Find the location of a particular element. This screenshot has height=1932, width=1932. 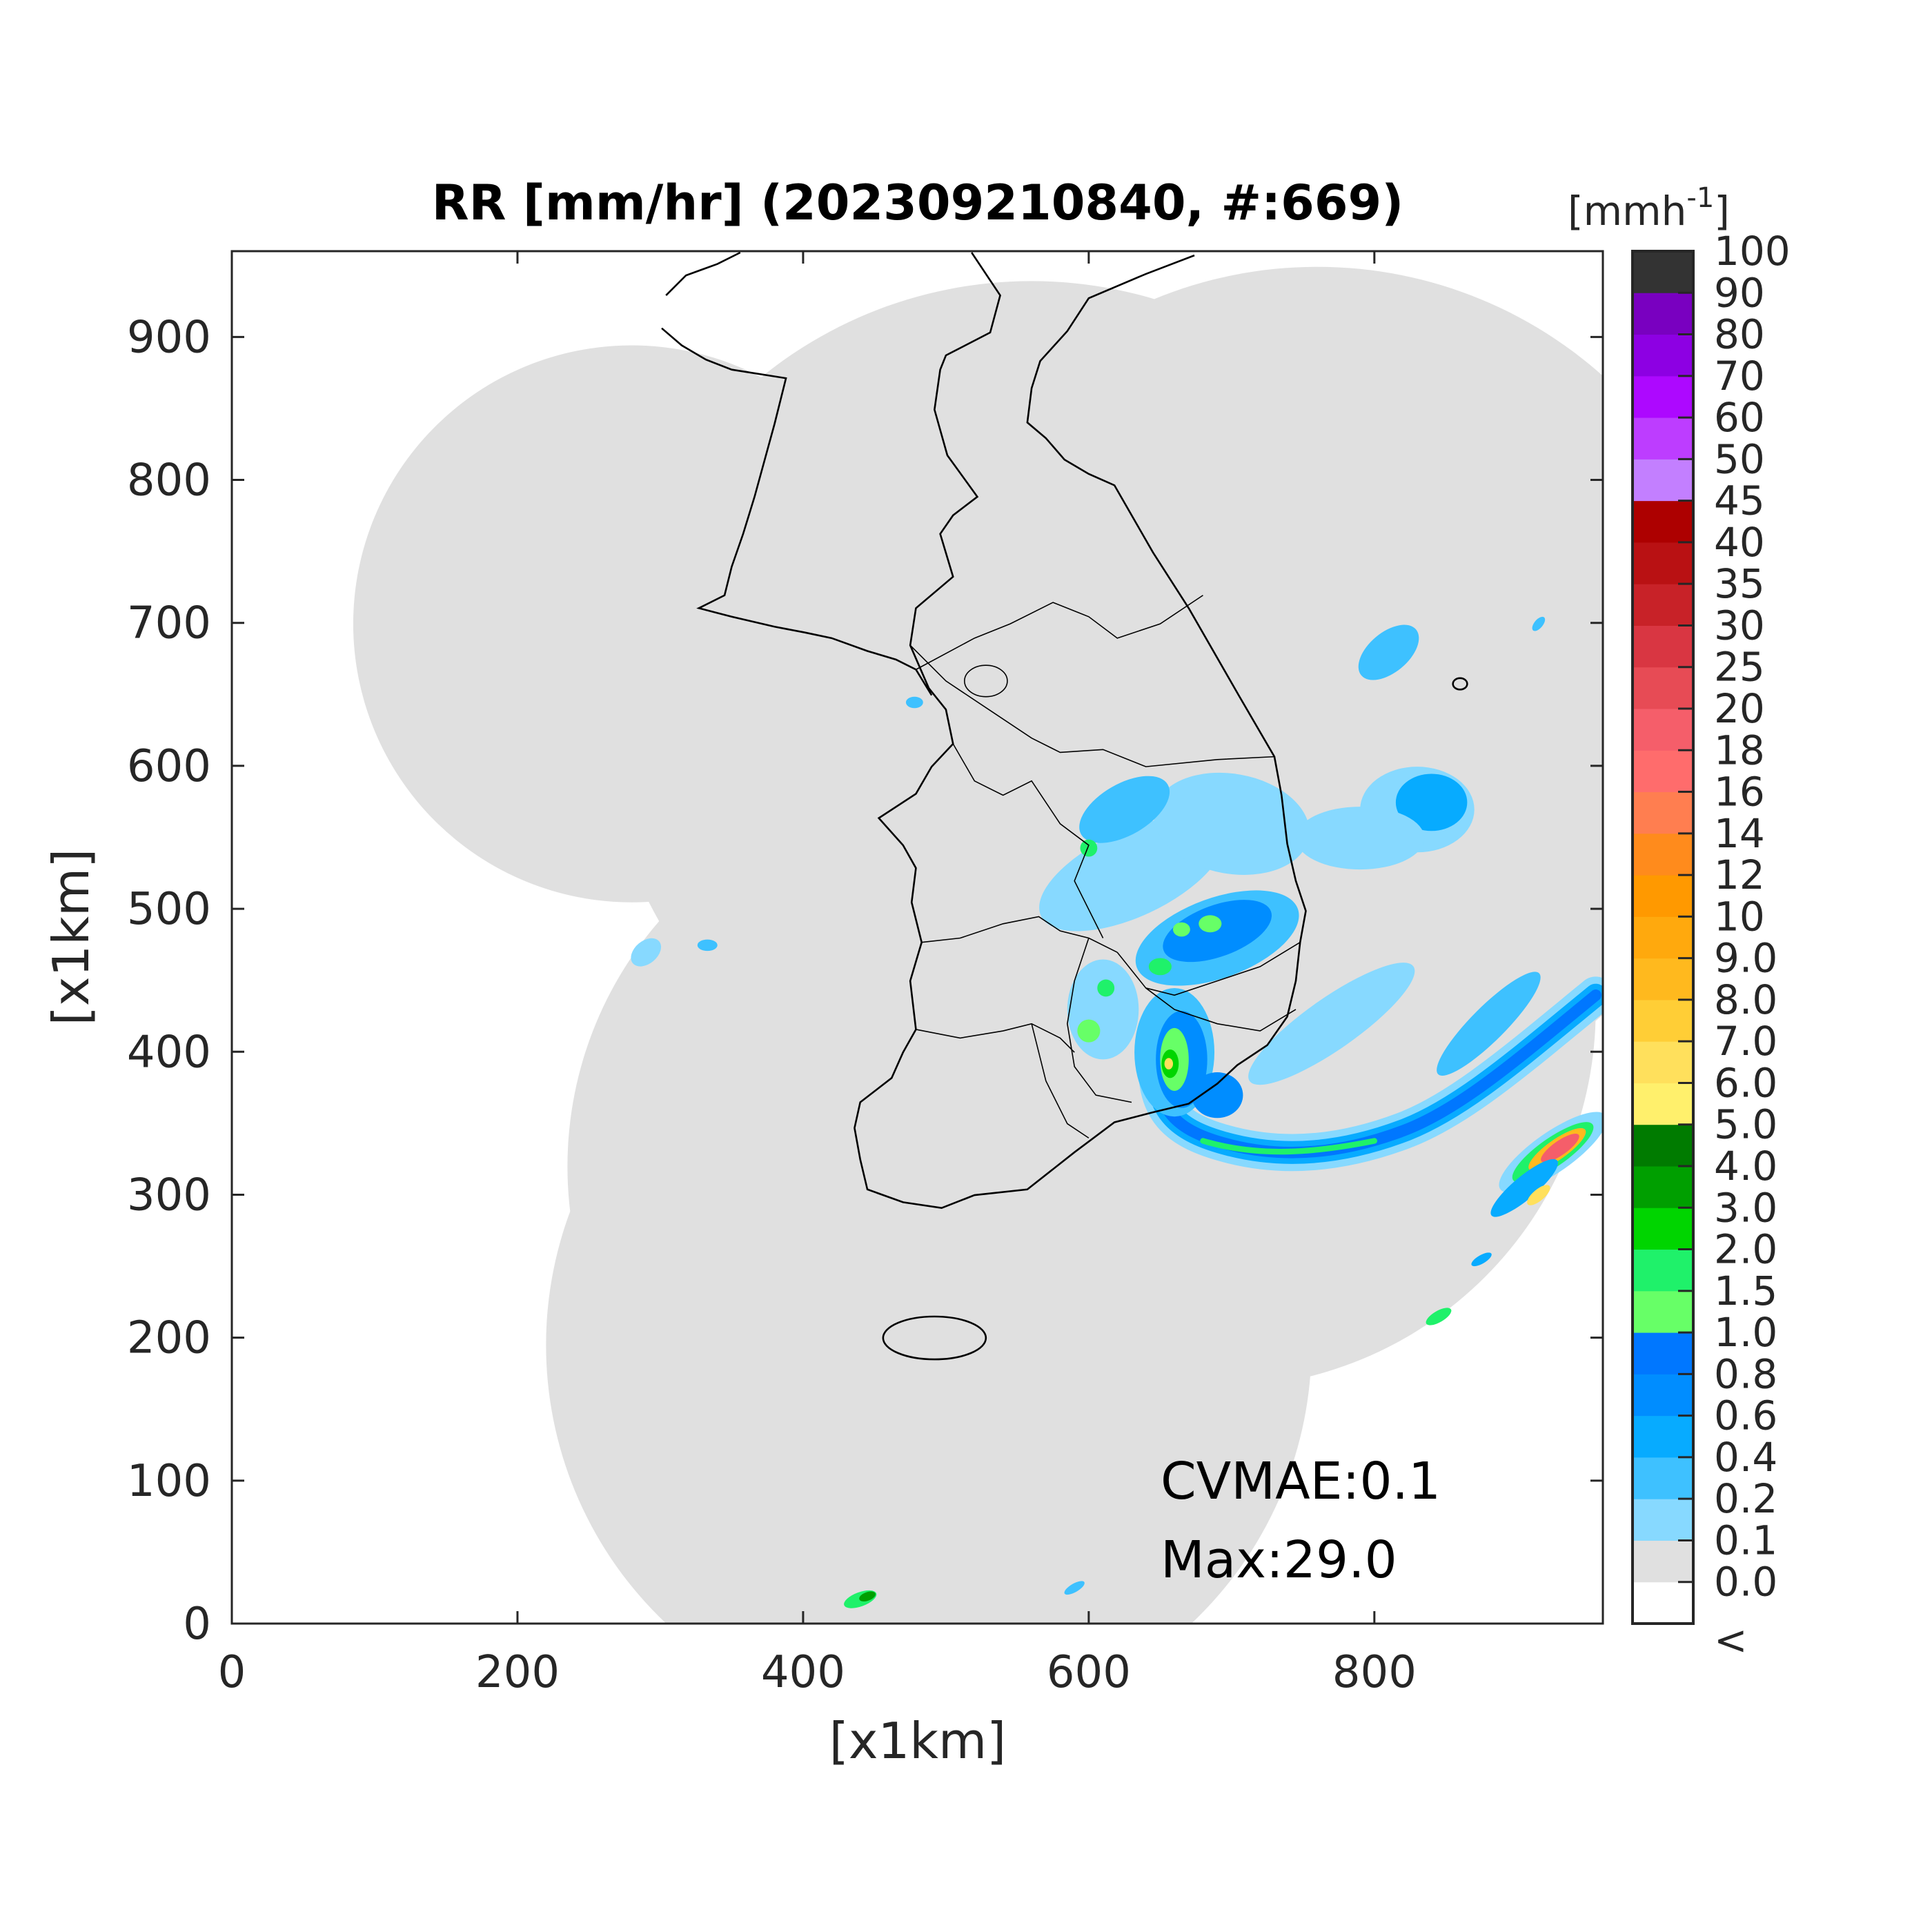

unit-close: ] is located at coordinates (1722, 211).